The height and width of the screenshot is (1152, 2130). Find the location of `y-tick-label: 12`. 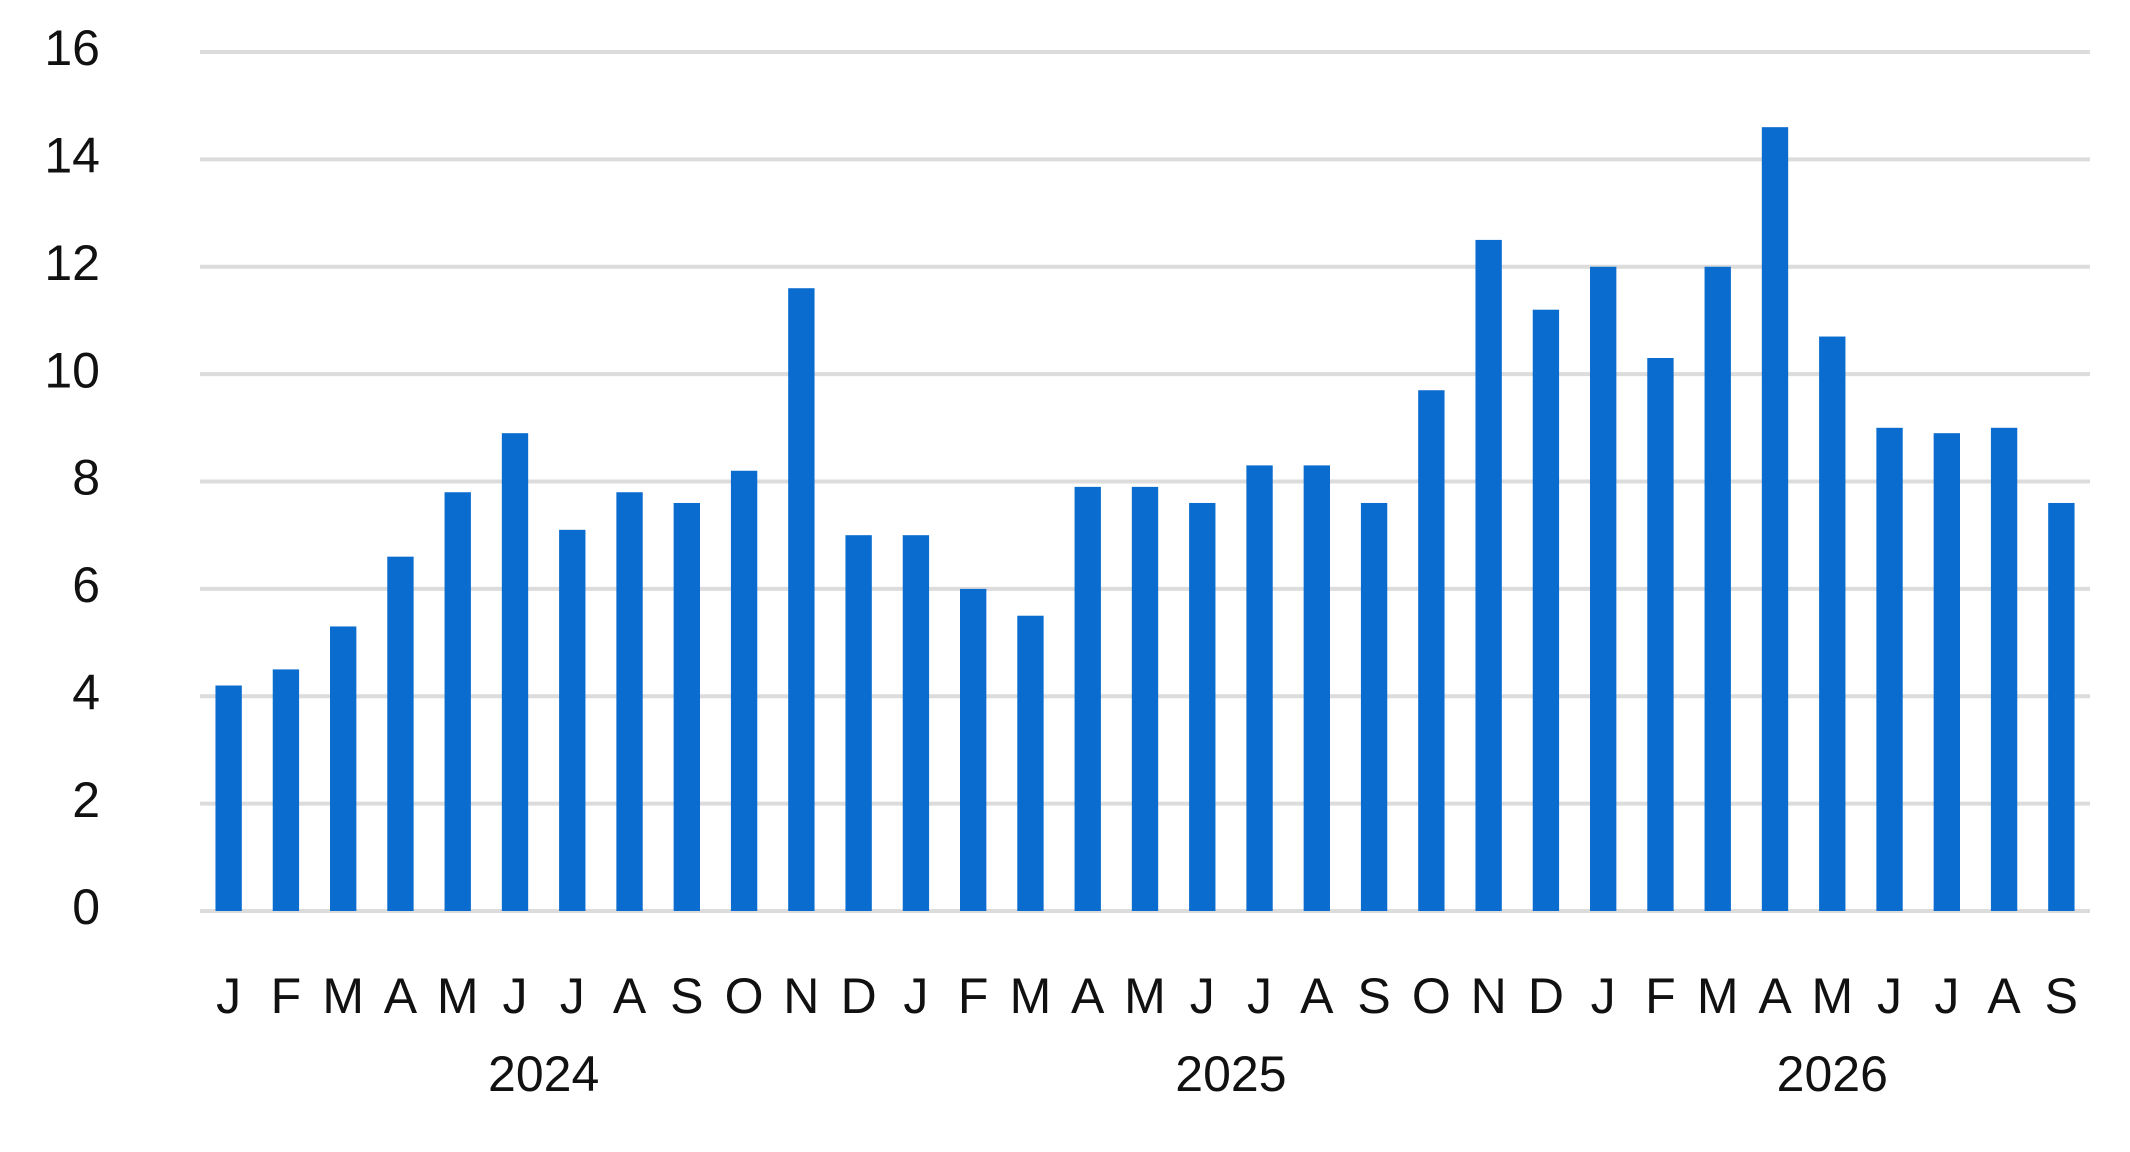

y-tick-label: 12 is located at coordinates (72, 263).